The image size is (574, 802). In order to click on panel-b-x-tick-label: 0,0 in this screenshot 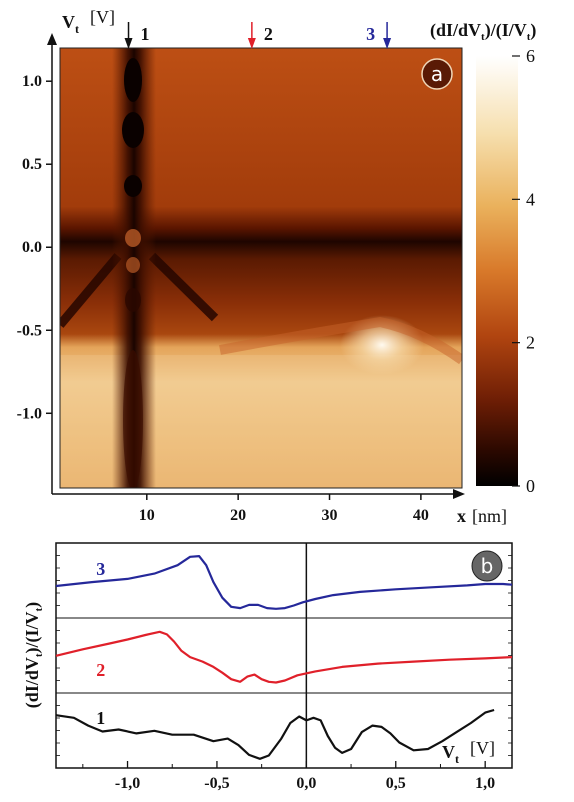, I will do `click(306, 783)`.